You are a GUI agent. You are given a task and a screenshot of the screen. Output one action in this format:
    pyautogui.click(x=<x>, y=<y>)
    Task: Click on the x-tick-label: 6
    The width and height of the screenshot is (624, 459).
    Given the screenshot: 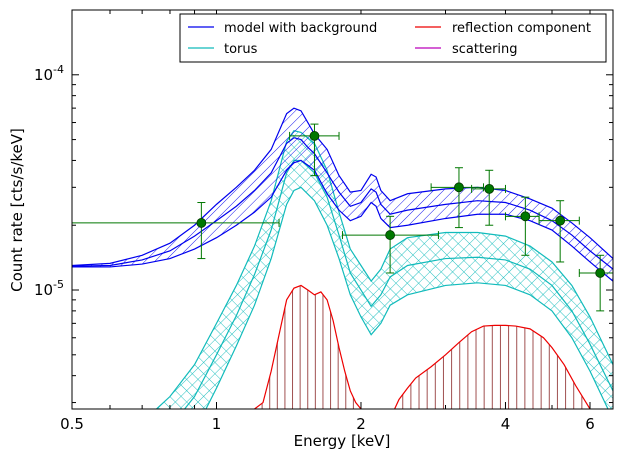 What is the action you would take?
    pyautogui.click(x=590, y=424)
    